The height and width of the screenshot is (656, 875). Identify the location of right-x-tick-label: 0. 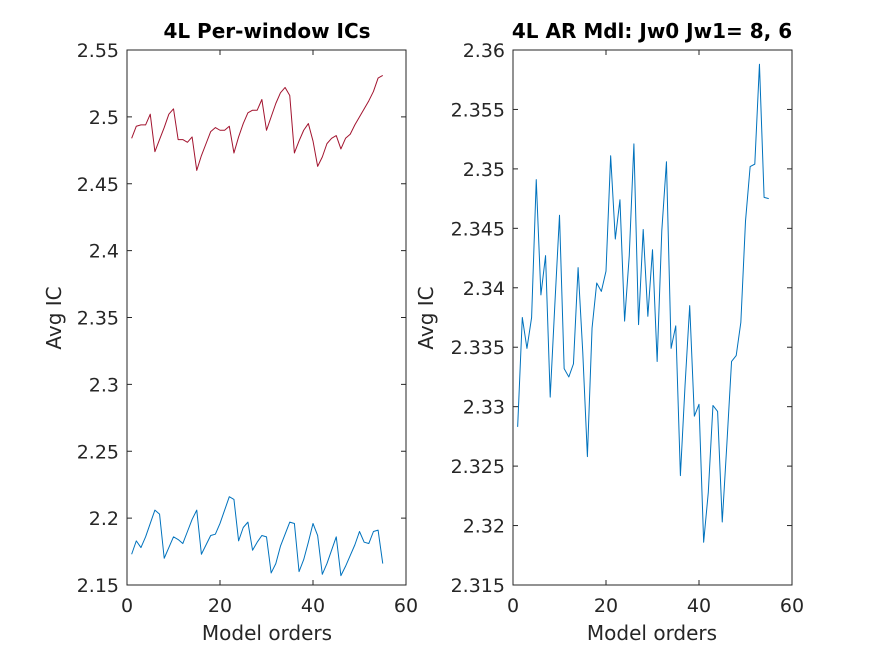
(513, 606).